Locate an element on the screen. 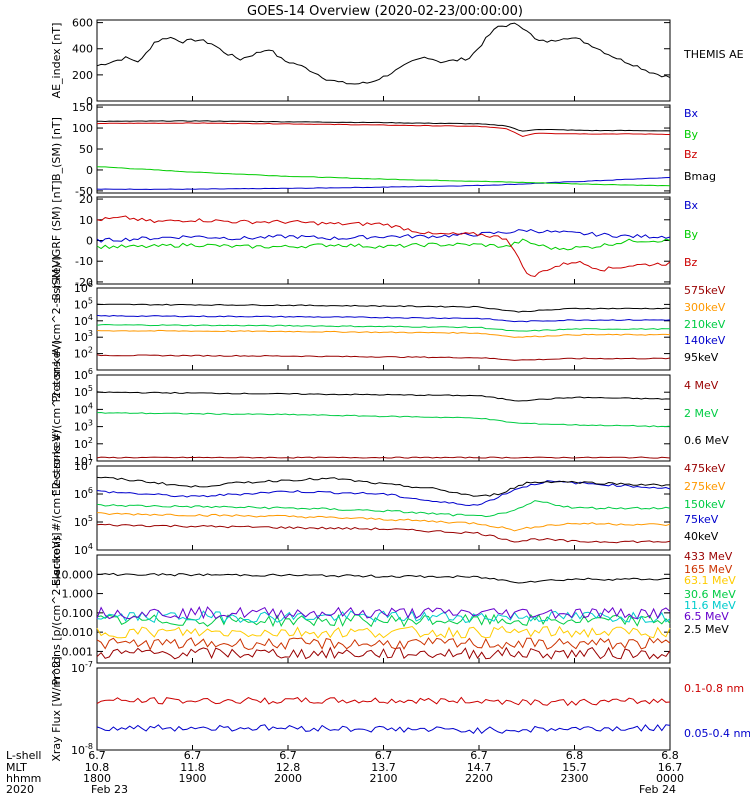  series-line-210kev is located at coordinates (383, 327).